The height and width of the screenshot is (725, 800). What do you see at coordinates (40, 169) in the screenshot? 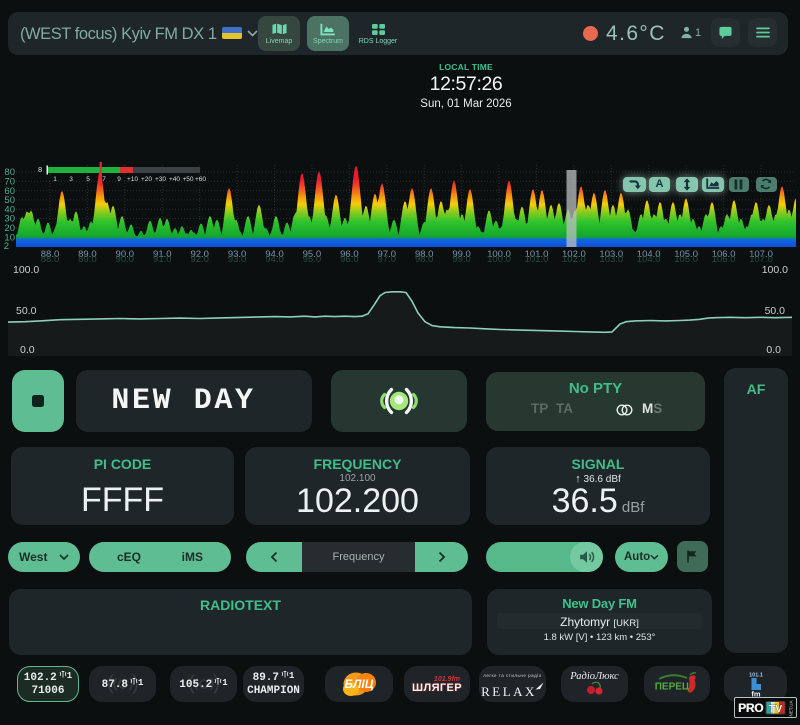
I see `svg-text: 8` at bounding box center [40, 169].